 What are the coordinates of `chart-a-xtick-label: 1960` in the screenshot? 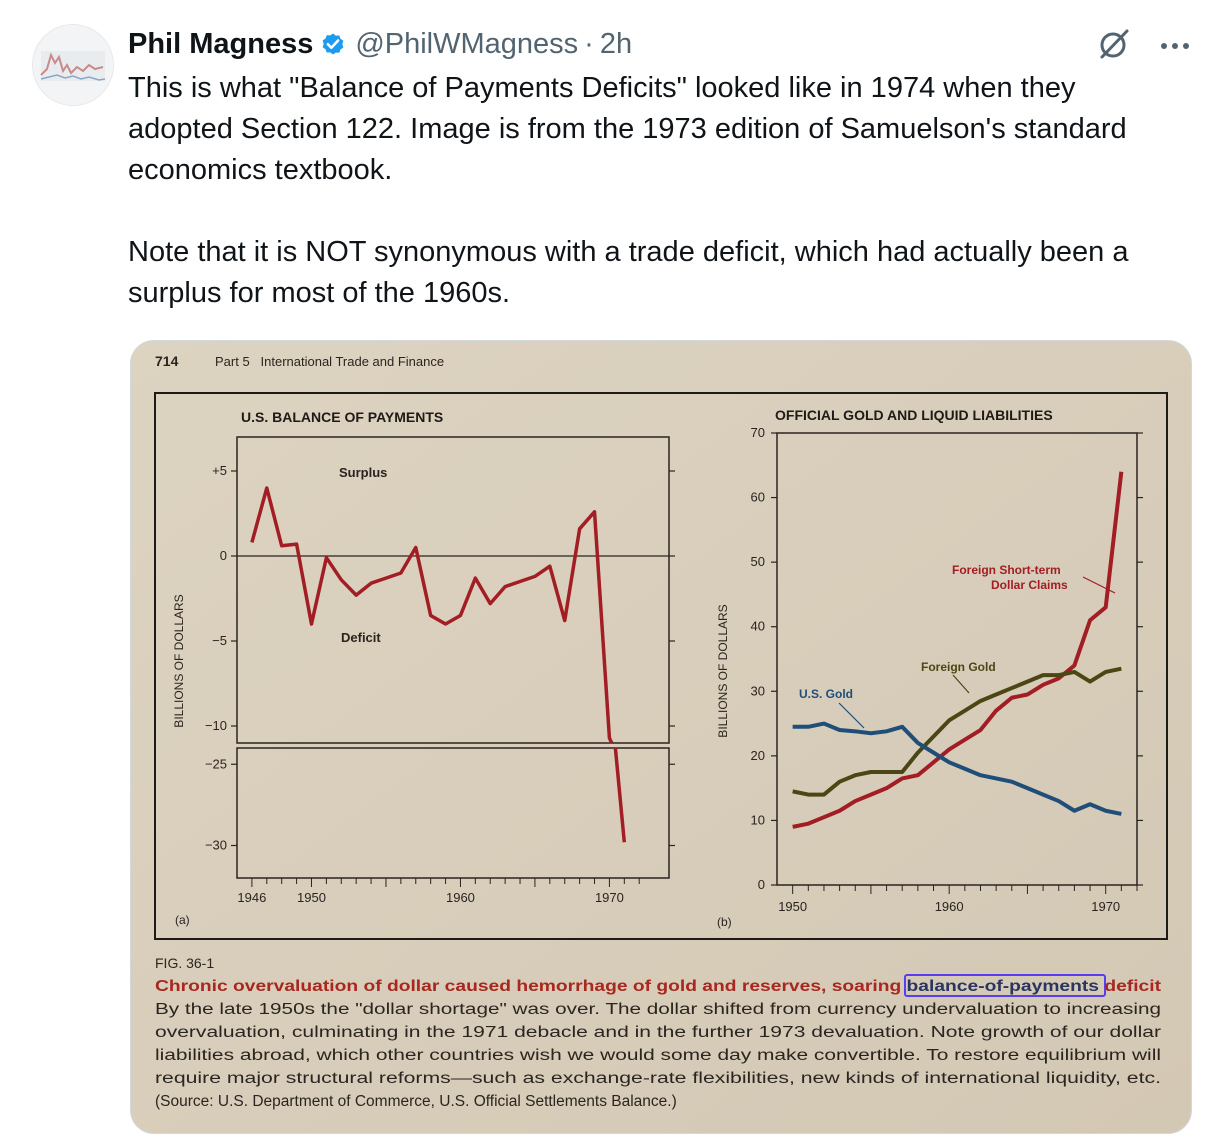 It's located at (460, 897).